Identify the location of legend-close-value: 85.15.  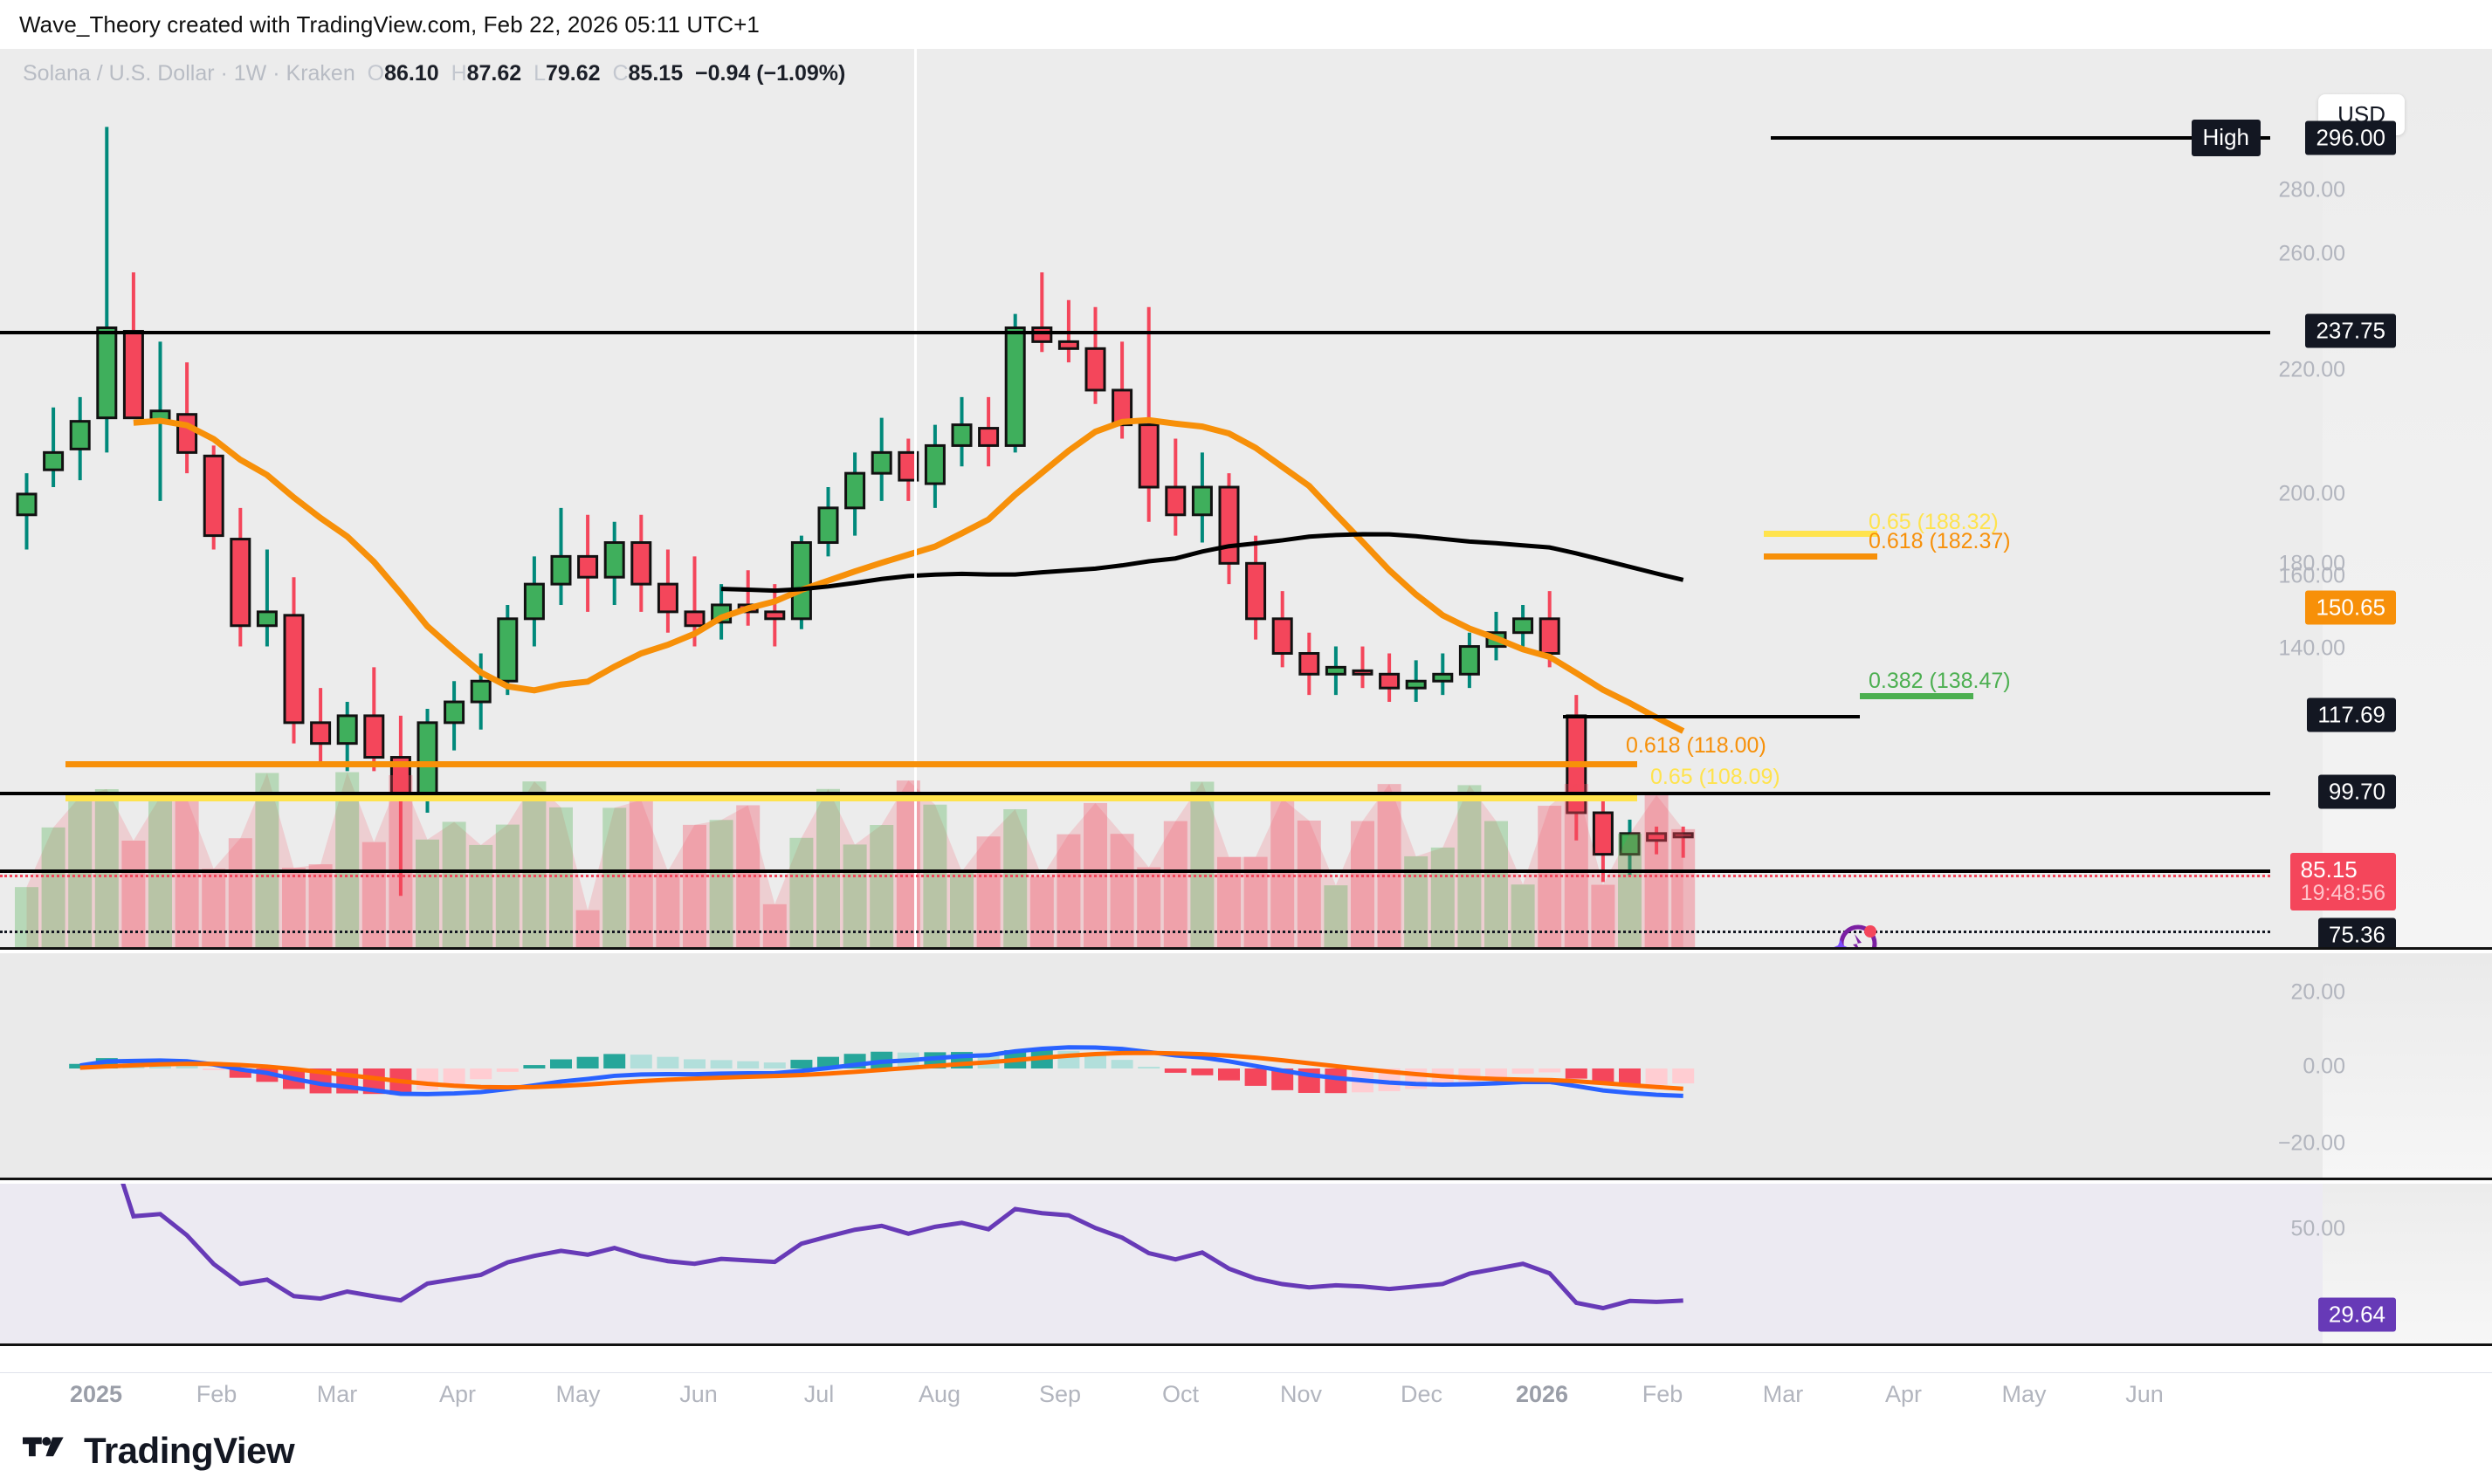
(656, 74).